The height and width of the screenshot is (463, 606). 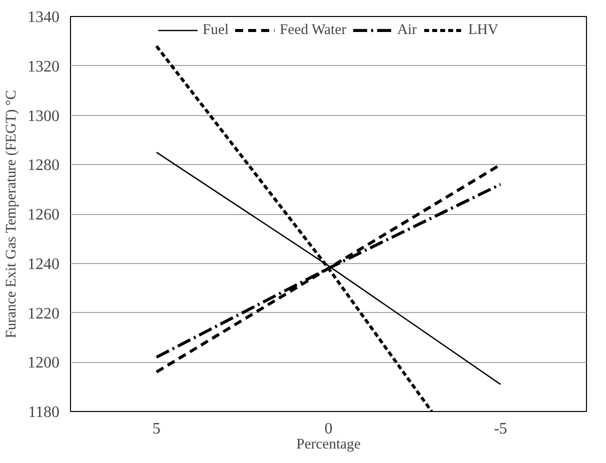 I want to click on legend-label: Fuel, so click(x=215, y=30).